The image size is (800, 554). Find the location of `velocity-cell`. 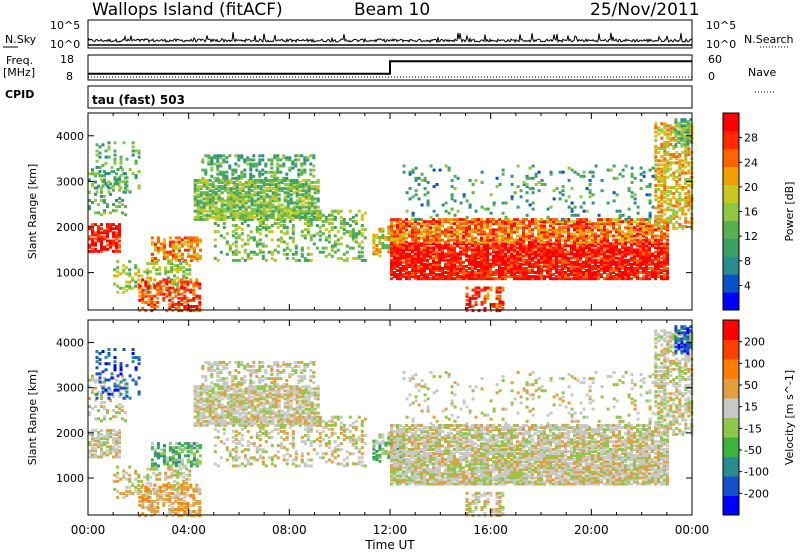

velocity-cell is located at coordinates (92, 451).